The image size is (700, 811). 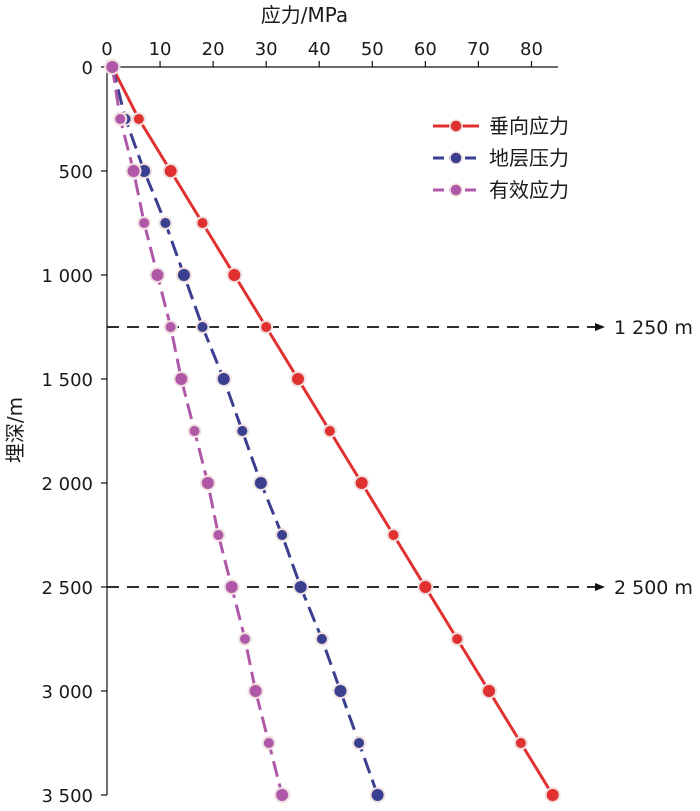 I want to click on legend-item: 地层压力, so click(x=501, y=158).